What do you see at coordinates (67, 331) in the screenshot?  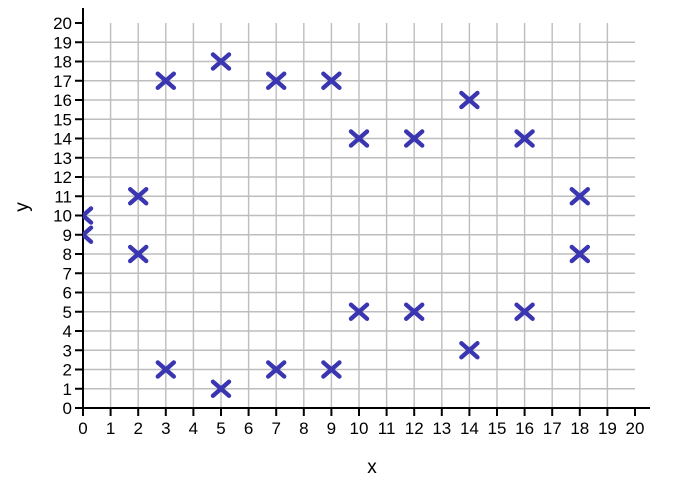 I see `y-tick-label: 4` at bounding box center [67, 331].